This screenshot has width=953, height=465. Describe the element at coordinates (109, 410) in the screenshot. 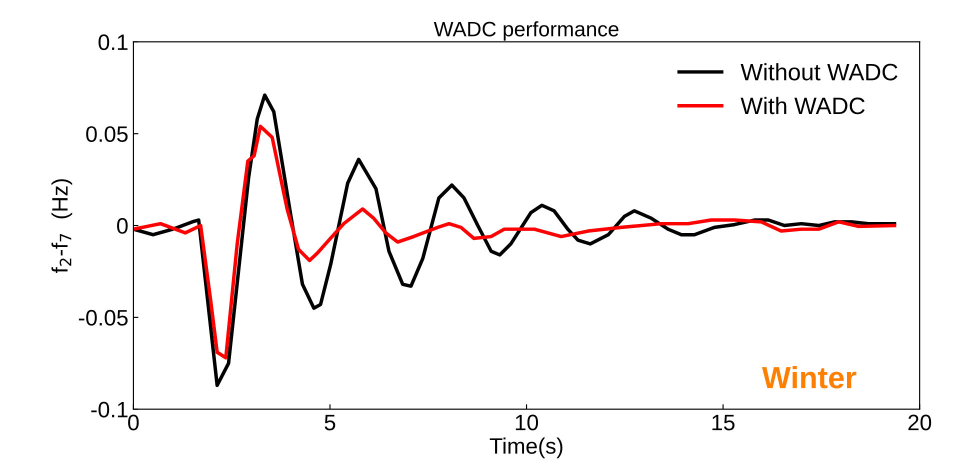

I see `y-tick-label: -0.1` at that location.